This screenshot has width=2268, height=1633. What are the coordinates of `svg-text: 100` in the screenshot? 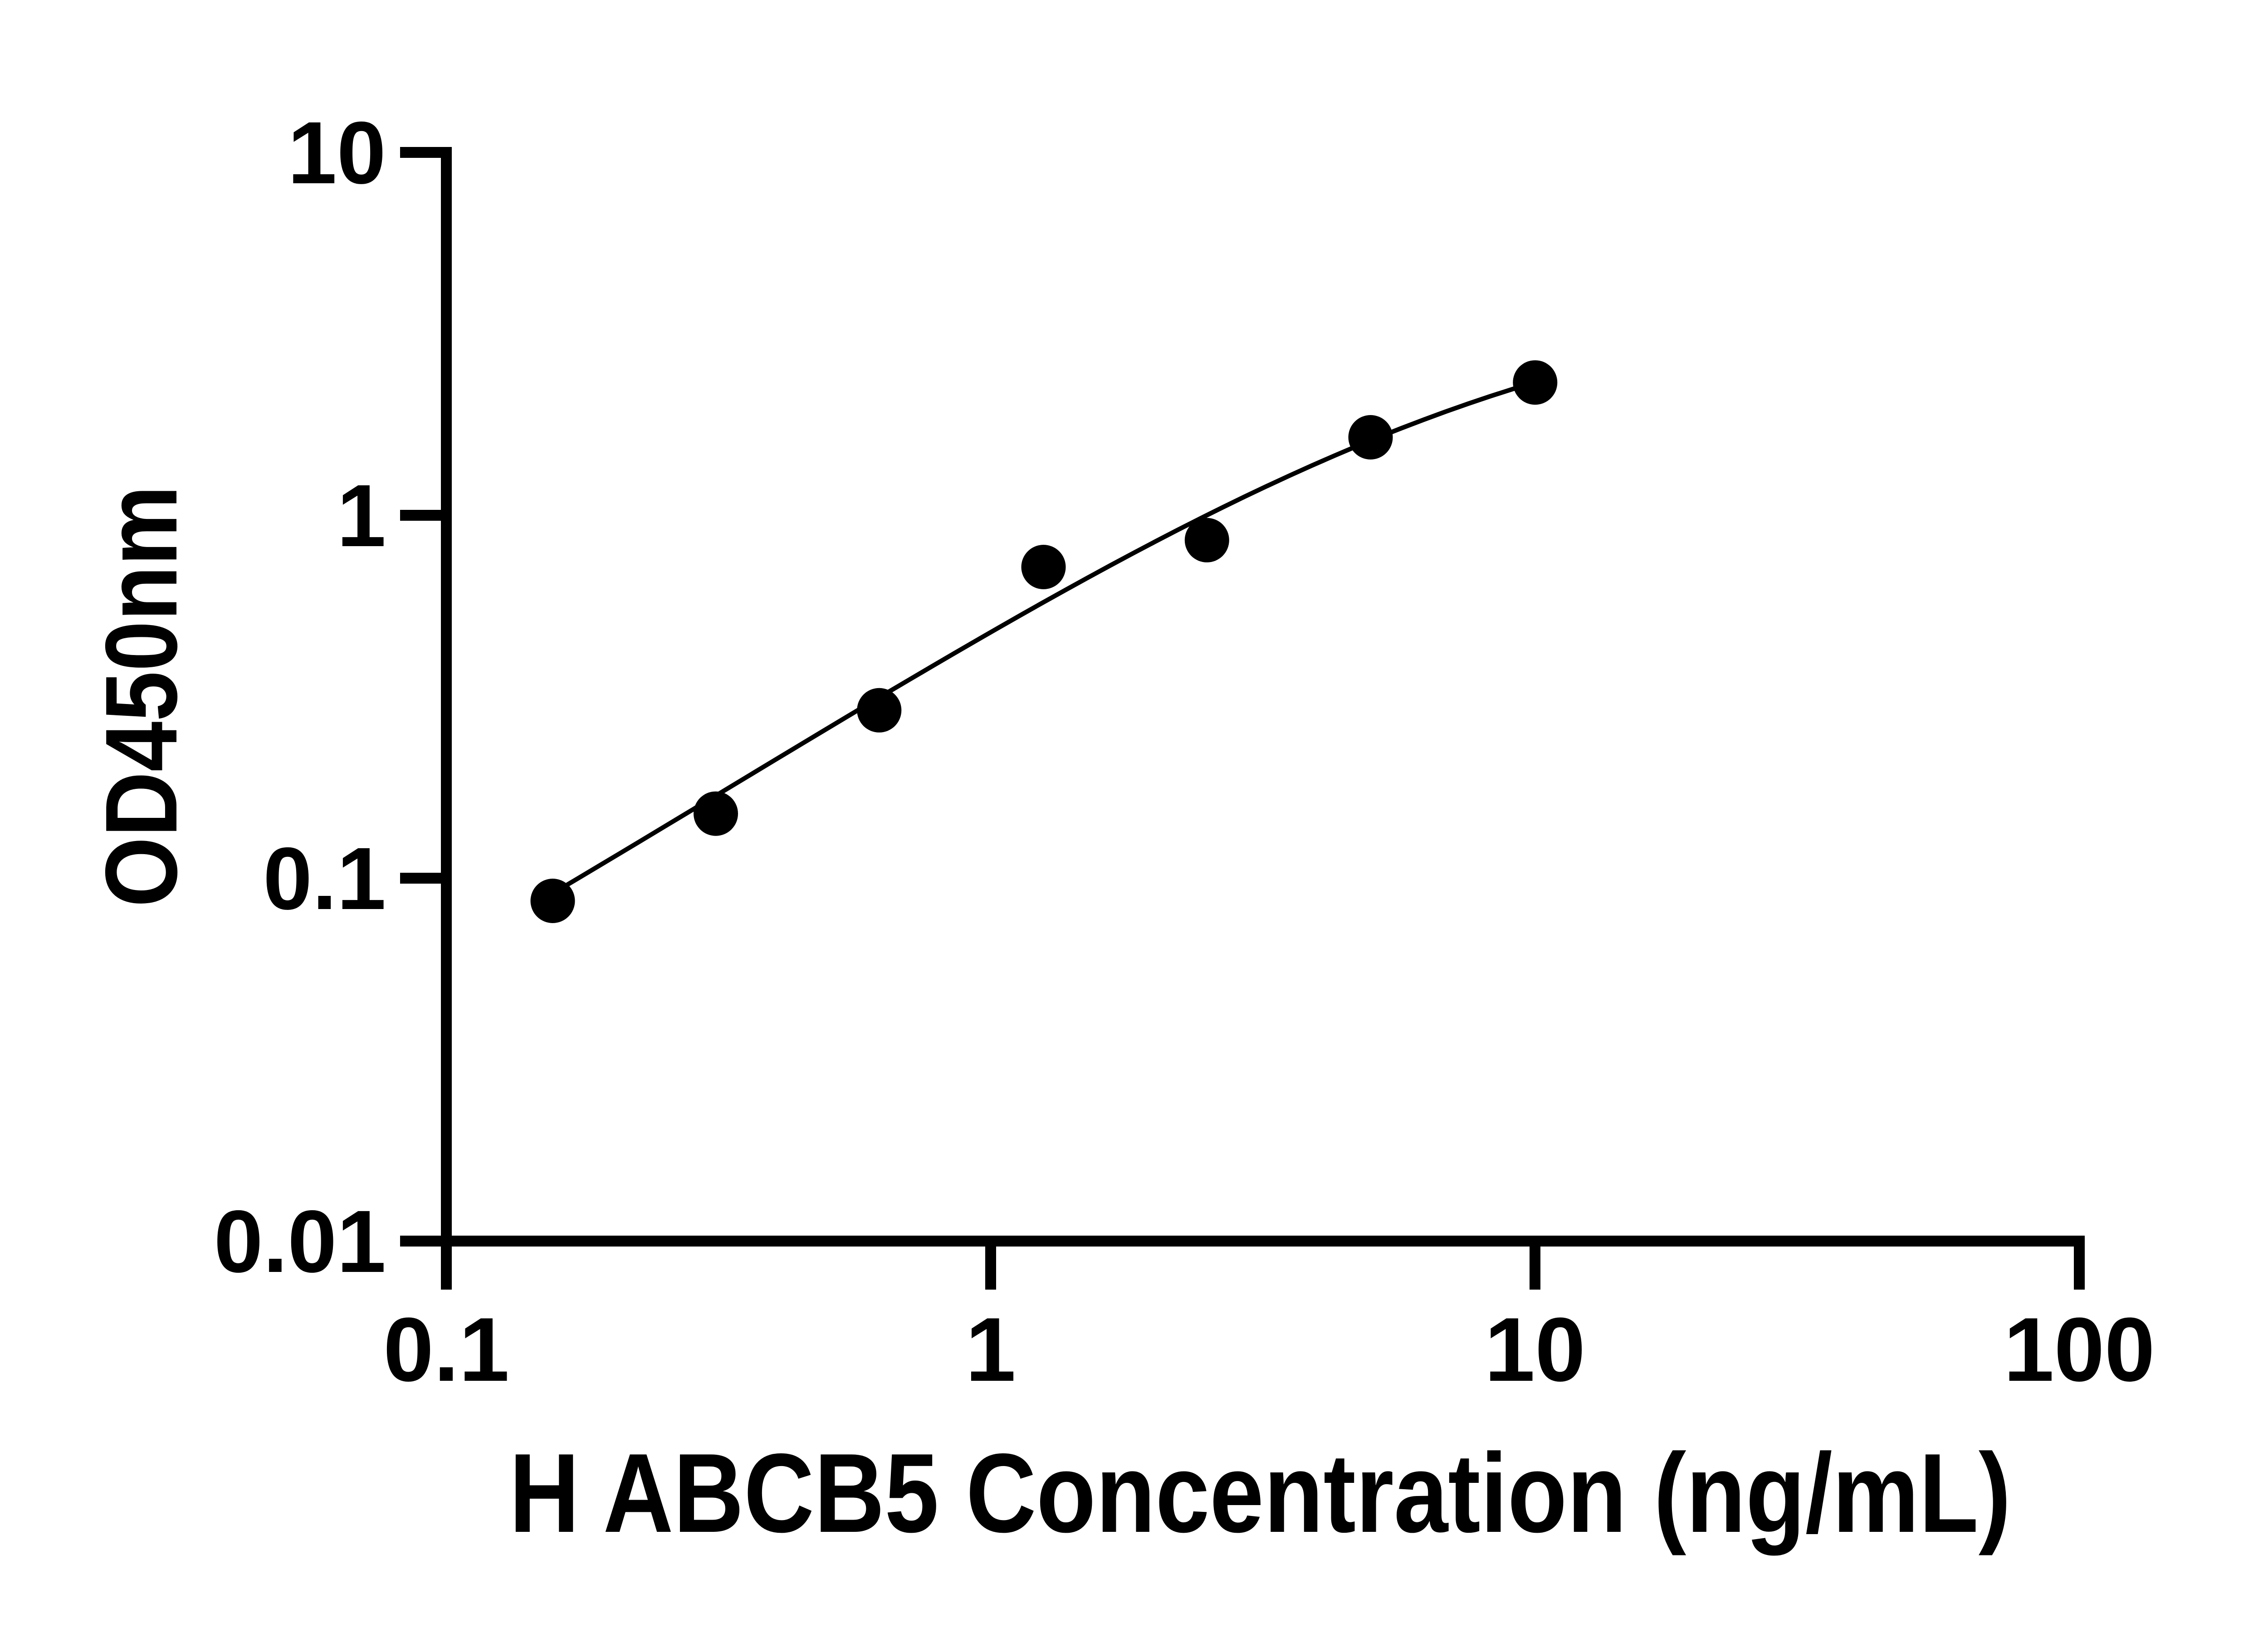 It's located at (2079, 1349).